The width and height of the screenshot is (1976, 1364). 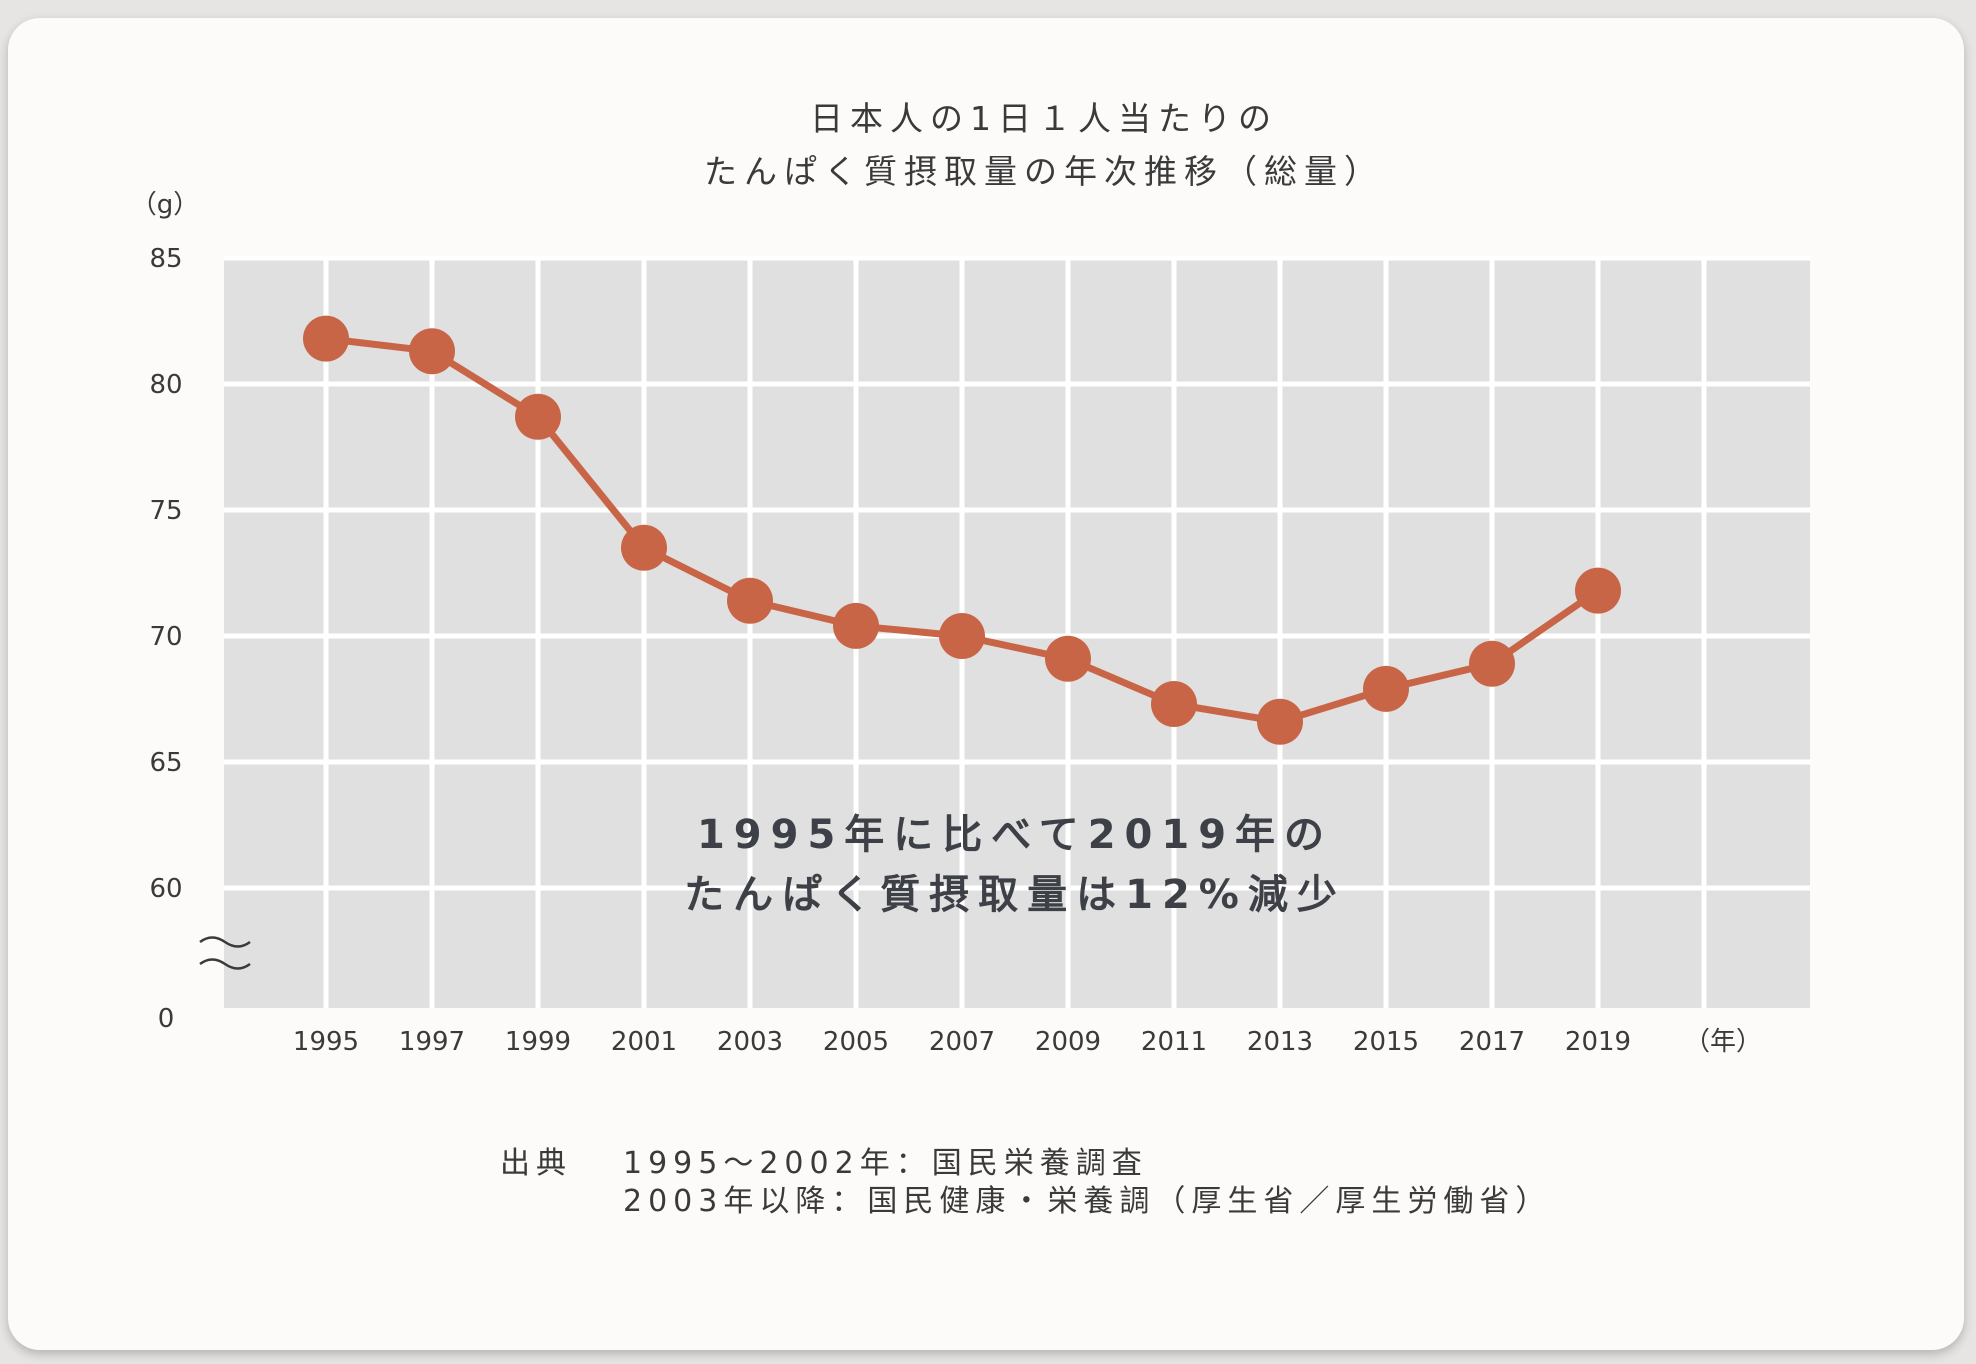 I want to click on source-line-1: 1995～2002年：国民栄養調査, so click(x=885, y=1163).